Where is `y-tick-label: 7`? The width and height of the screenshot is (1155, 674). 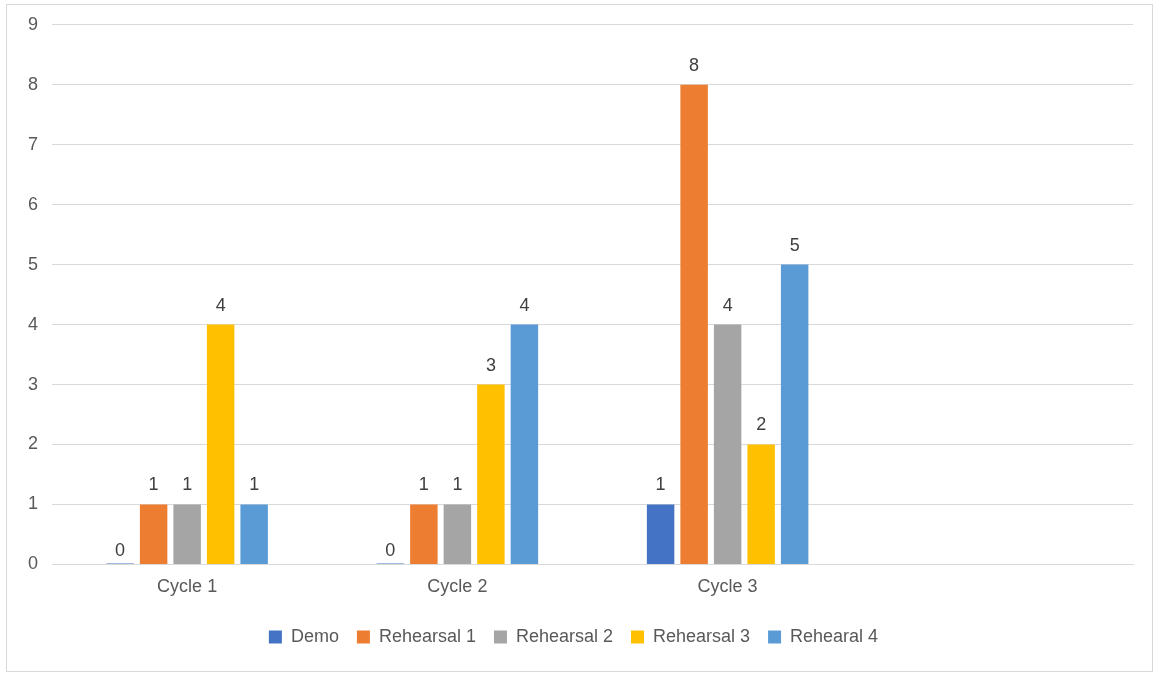 y-tick-label: 7 is located at coordinates (33, 143).